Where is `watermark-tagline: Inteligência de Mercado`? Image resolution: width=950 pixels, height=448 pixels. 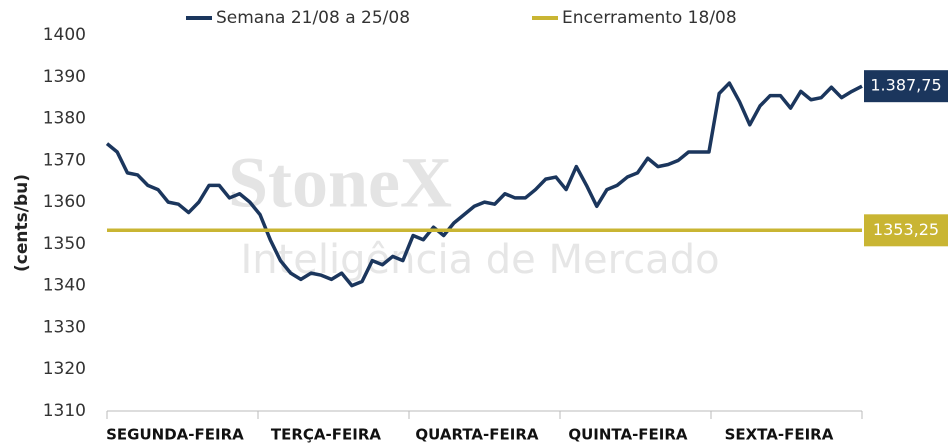 watermark-tagline: Inteligência de Mercado is located at coordinates (479, 260).